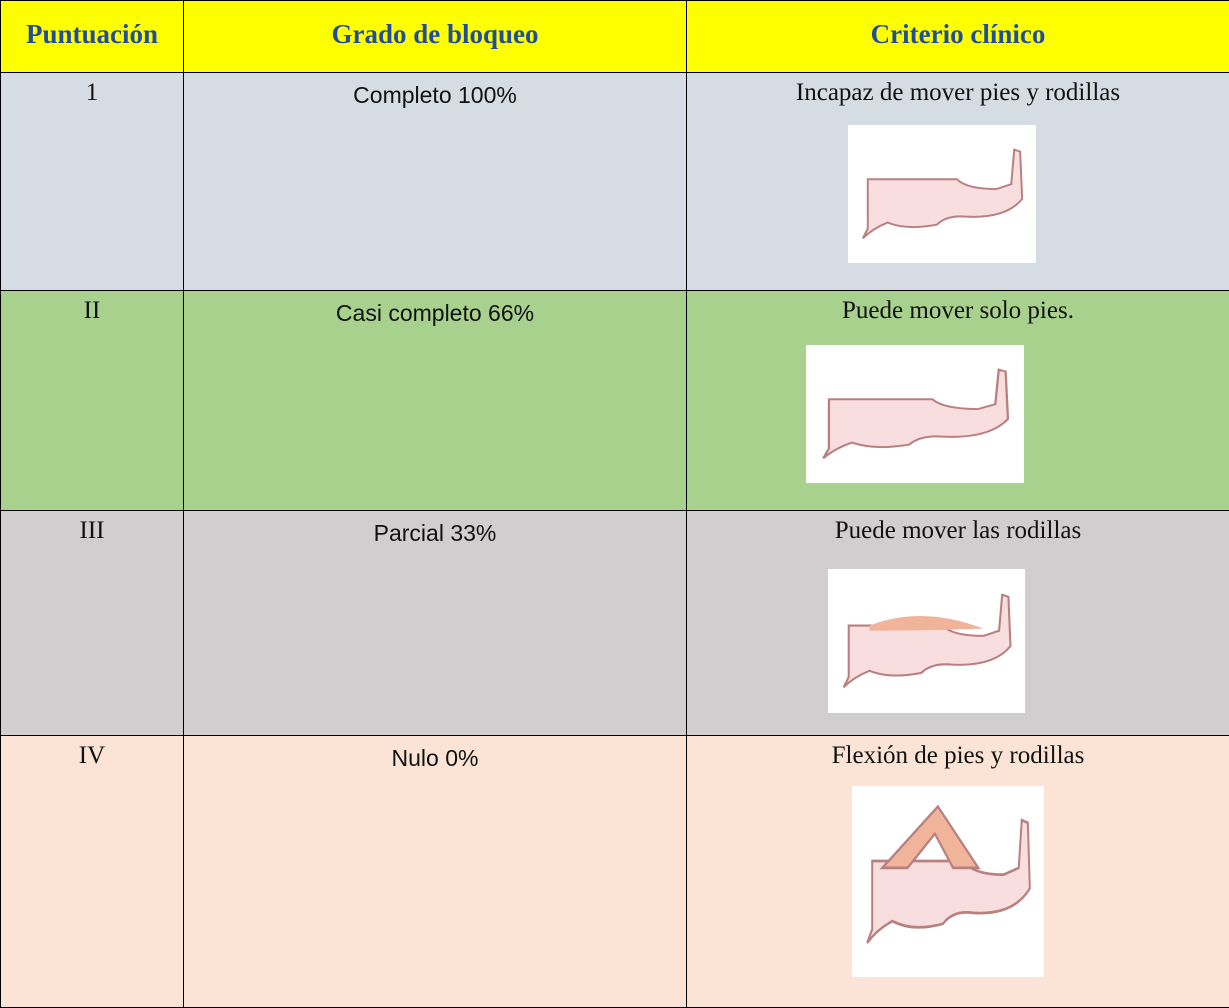  I want to click on cell: Parcial 33%, so click(435, 623).